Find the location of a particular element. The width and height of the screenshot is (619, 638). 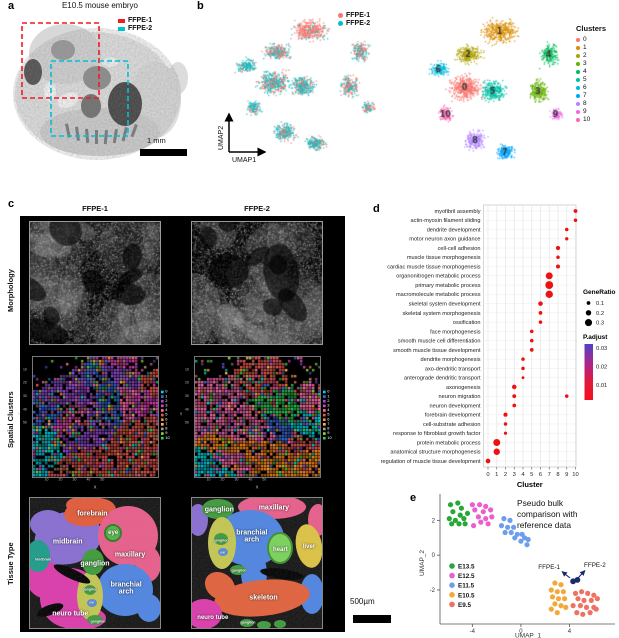

legend-label: 8 is located at coordinates (166, 428).